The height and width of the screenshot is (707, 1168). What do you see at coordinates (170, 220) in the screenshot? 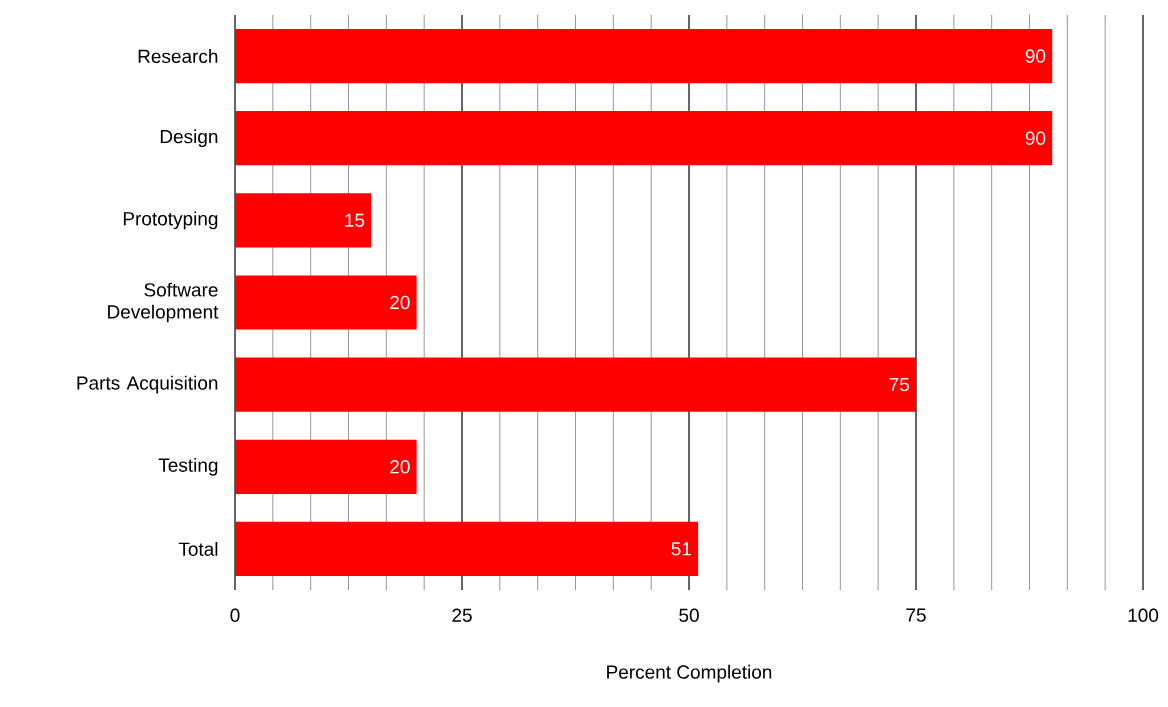
I see `y-tick-label: Prototyping` at bounding box center [170, 220].